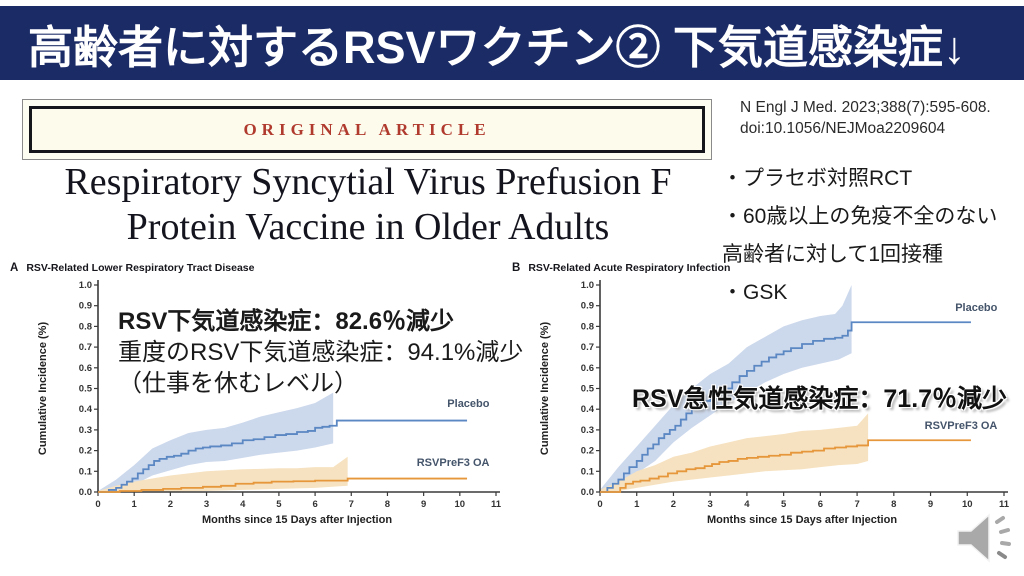 The image size is (1024, 576). Describe the element at coordinates (860, 235) in the screenshot. I see `note-bullet-population: ・60歳以上の免疫不全のない高齢者に対して1回接種` at that location.